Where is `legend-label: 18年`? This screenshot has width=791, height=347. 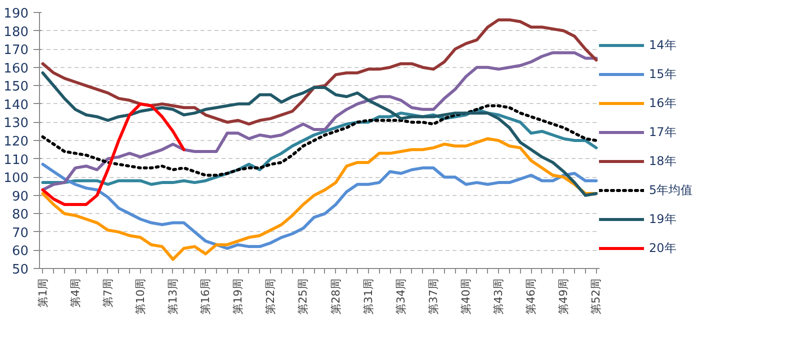 legend-label: 18年 is located at coordinates (662, 161).